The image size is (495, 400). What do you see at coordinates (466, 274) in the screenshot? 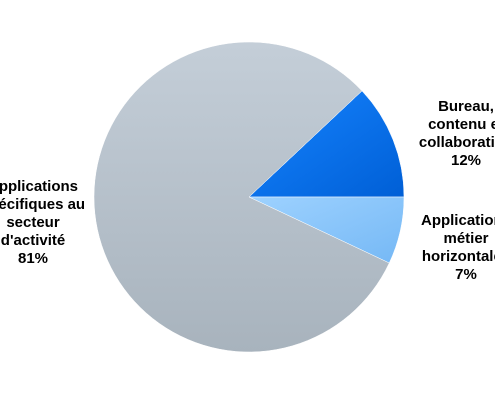
I see `slice-percent-label: 7%` at bounding box center [466, 274].